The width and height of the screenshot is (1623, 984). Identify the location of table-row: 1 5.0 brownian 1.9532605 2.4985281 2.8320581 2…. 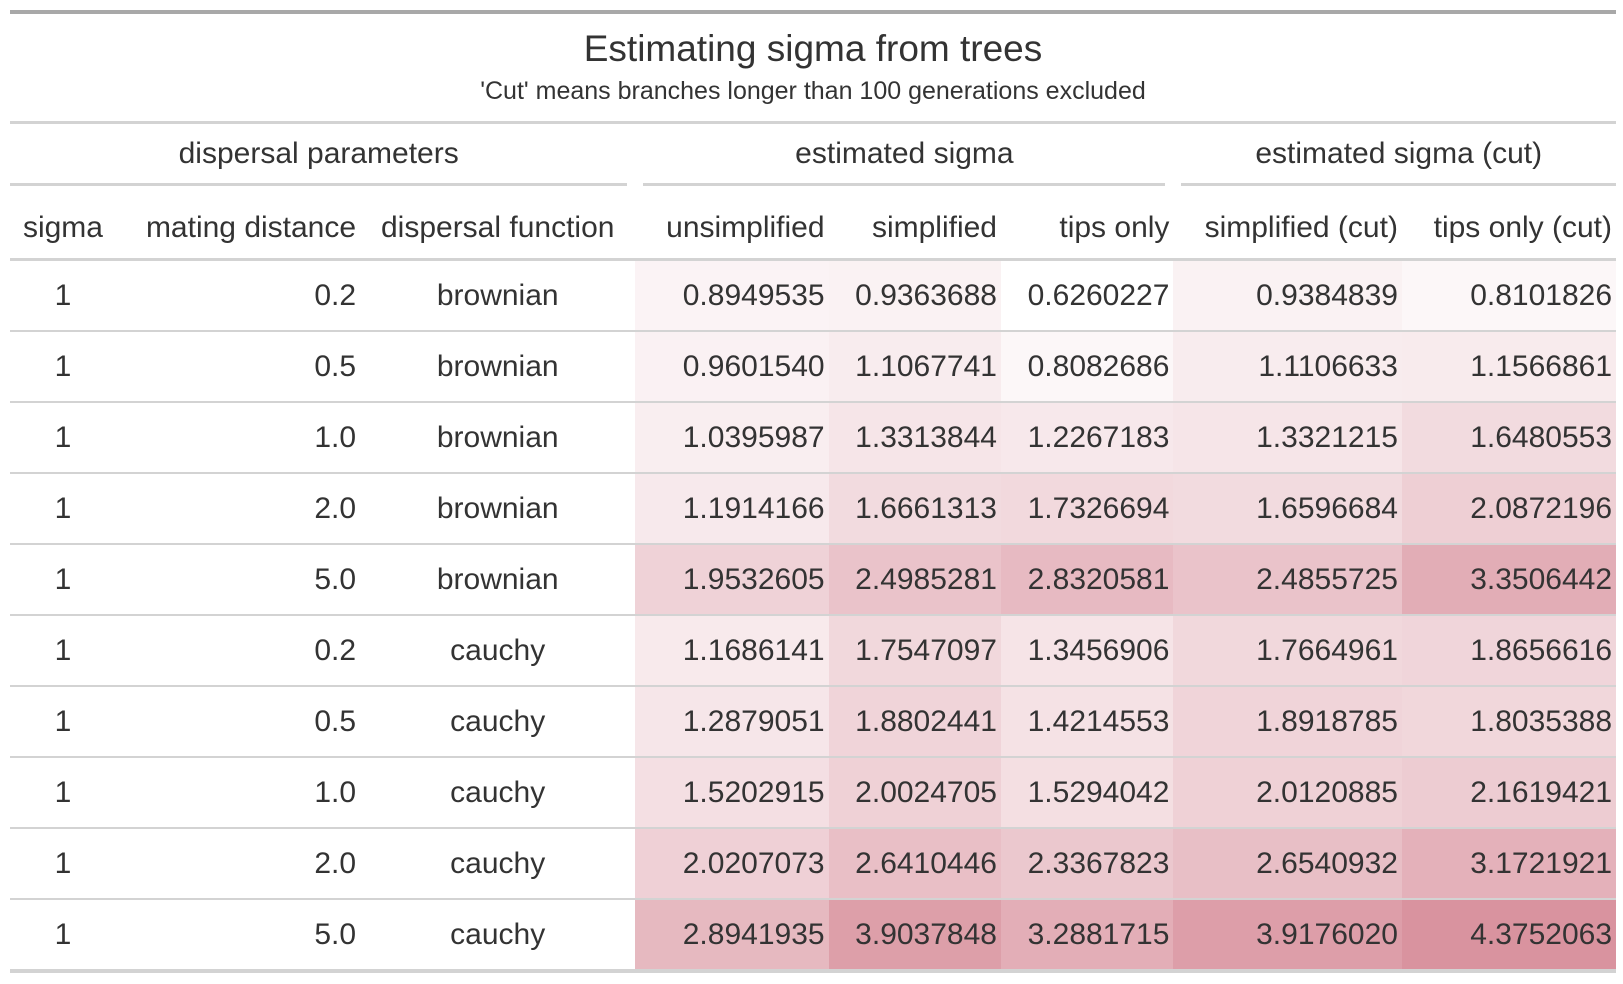
(813, 580).